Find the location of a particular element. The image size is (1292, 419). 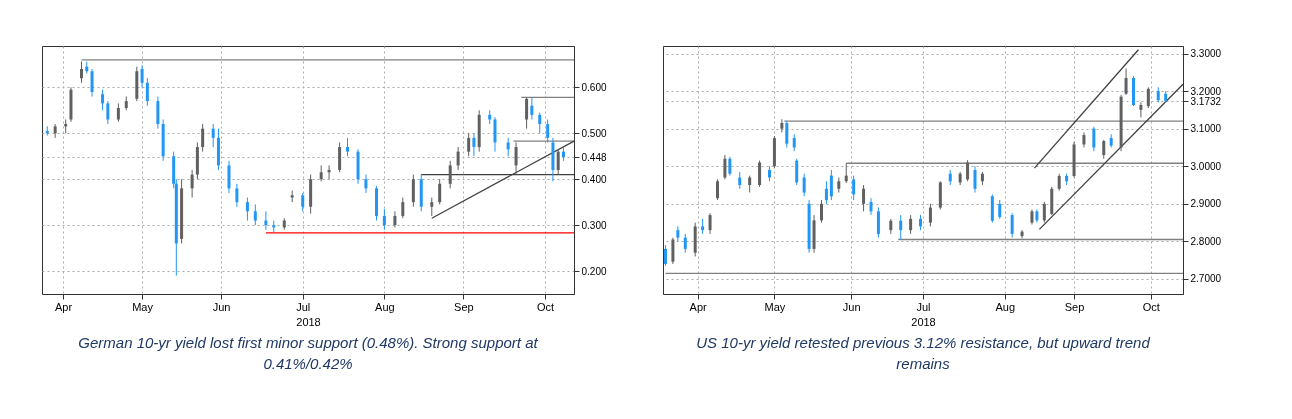

y-tick-label: 3.2000 is located at coordinates (1206, 91).